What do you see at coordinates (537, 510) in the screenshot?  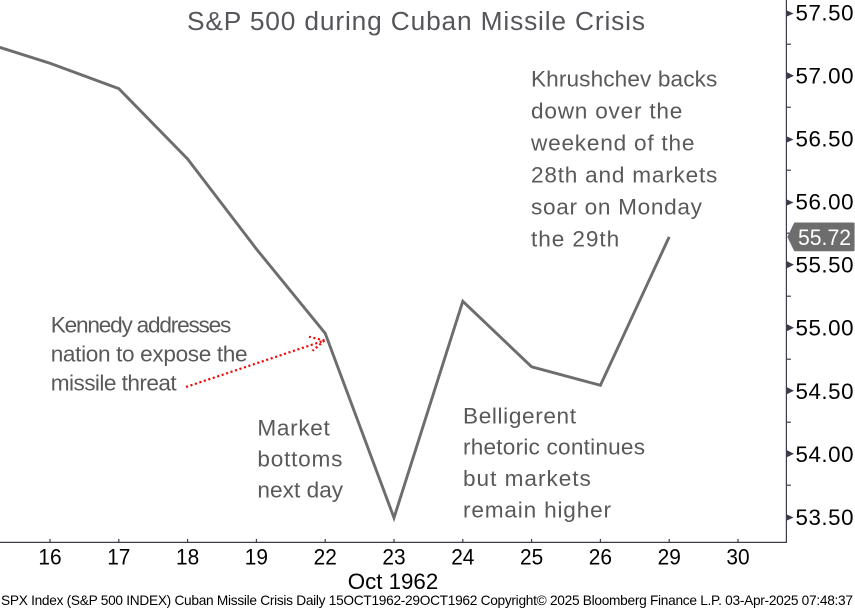 I see `svg-text: remain higher` at bounding box center [537, 510].